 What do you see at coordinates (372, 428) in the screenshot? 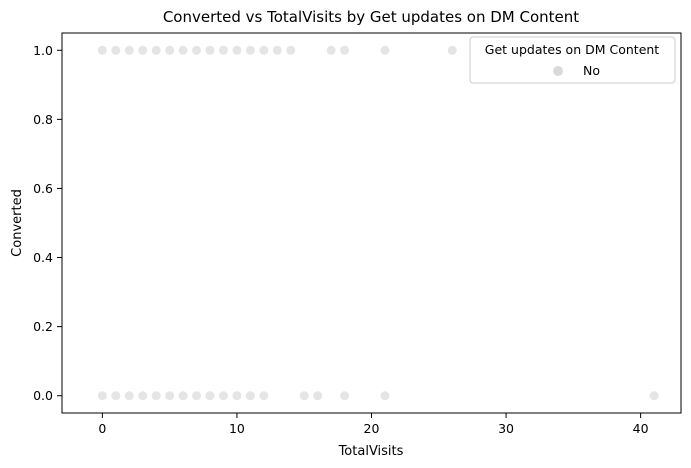
I see `x-tick-label: 20` at bounding box center [372, 428].